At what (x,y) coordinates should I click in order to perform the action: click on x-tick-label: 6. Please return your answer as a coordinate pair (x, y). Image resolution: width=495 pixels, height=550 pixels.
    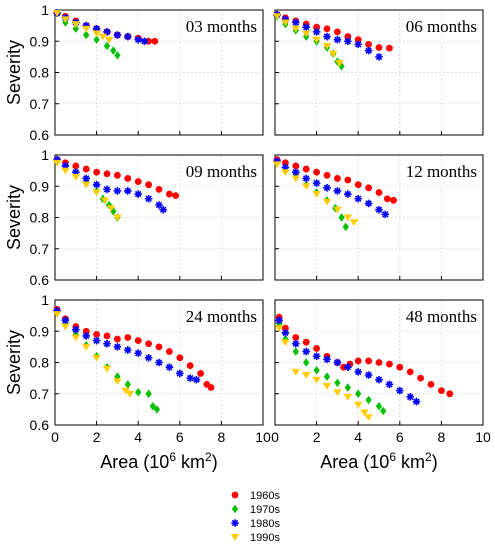
    Looking at the image, I should click on (400, 437).